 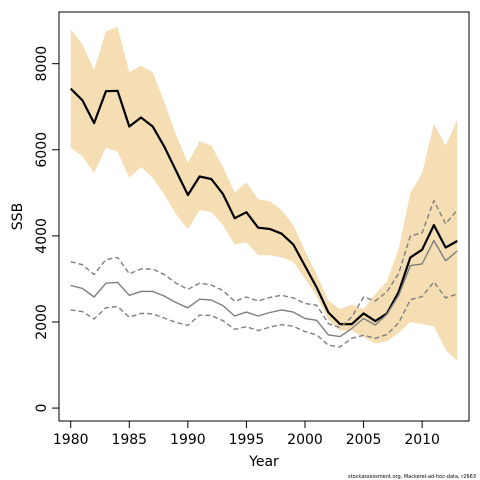 What do you see at coordinates (42, 236) in the screenshot?
I see `y-tick-label: 4000` at bounding box center [42, 236].